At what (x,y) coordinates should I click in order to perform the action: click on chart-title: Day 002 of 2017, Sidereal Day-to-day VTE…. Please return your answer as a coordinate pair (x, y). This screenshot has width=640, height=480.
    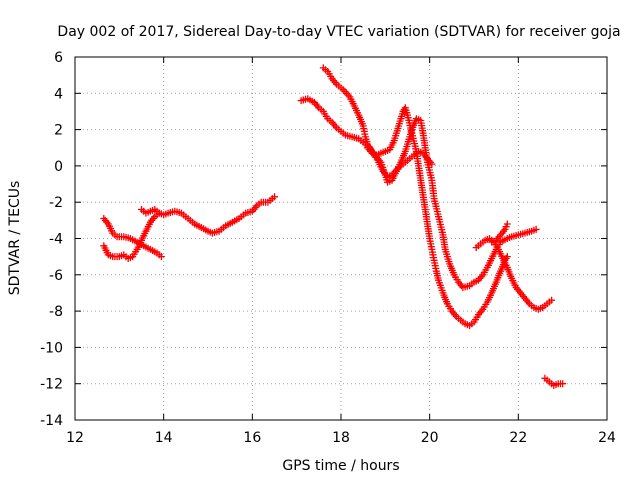
    Looking at the image, I should click on (338, 32).